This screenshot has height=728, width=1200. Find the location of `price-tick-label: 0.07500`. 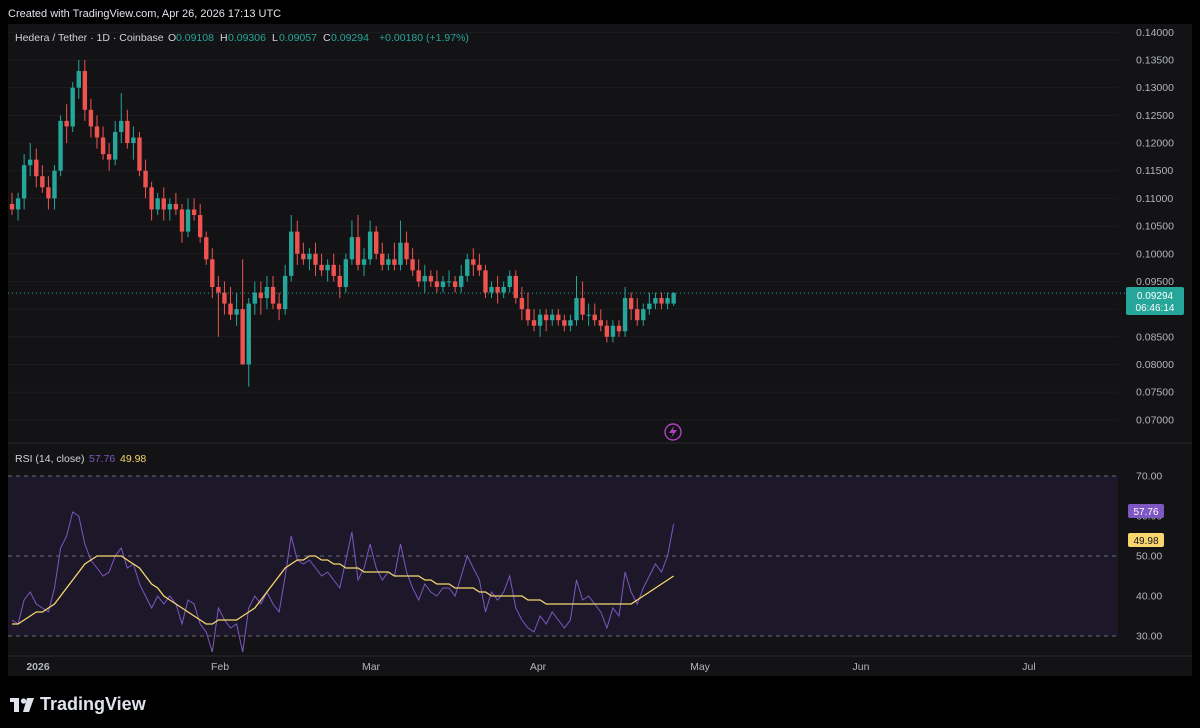

price-tick-label: 0.07500 is located at coordinates (1155, 393).